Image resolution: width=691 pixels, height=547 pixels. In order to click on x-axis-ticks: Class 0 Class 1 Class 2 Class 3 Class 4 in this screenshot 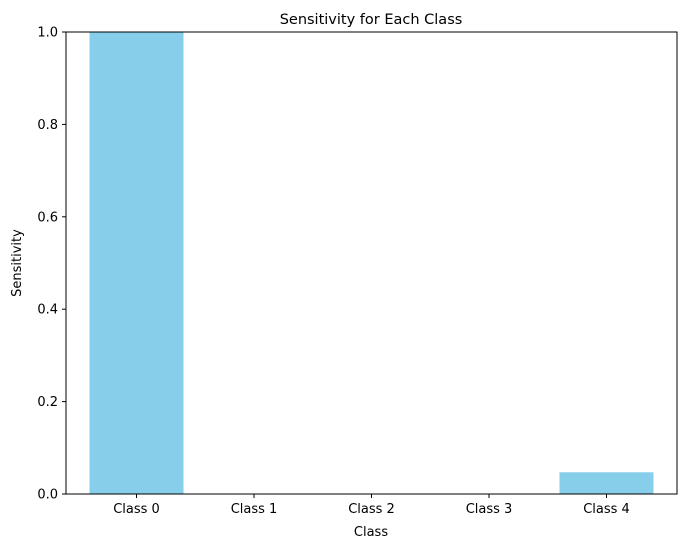, I will do `click(371, 505)`.